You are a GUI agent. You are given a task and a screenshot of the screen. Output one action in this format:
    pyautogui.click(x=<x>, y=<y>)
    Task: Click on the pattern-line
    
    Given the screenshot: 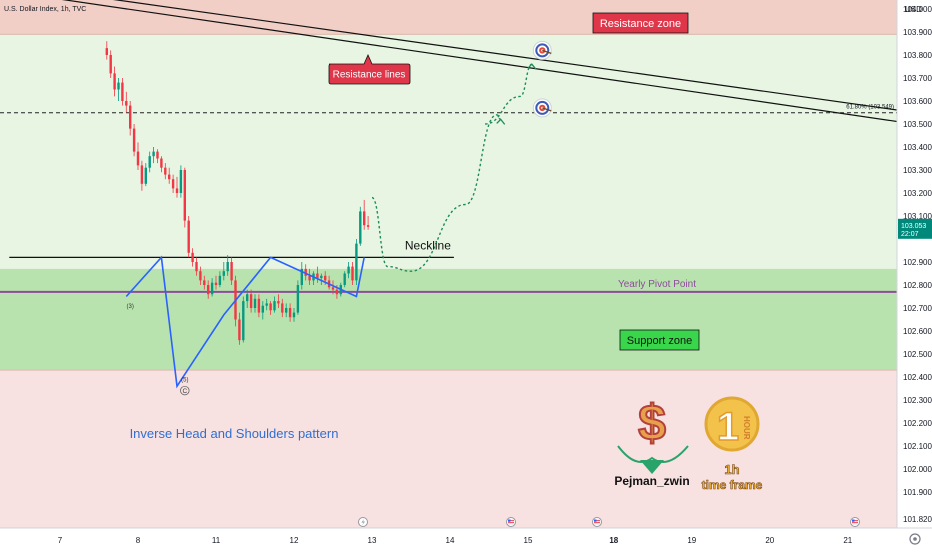 What is the action you would take?
    pyautogui.click(x=245, y=322)
    